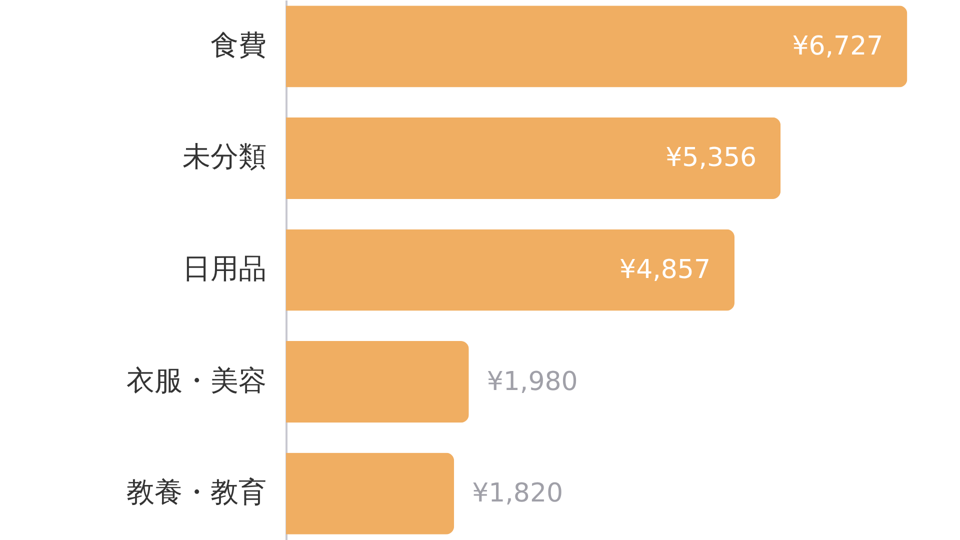  I want to click on data-label: ¥1,980, so click(532, 381).